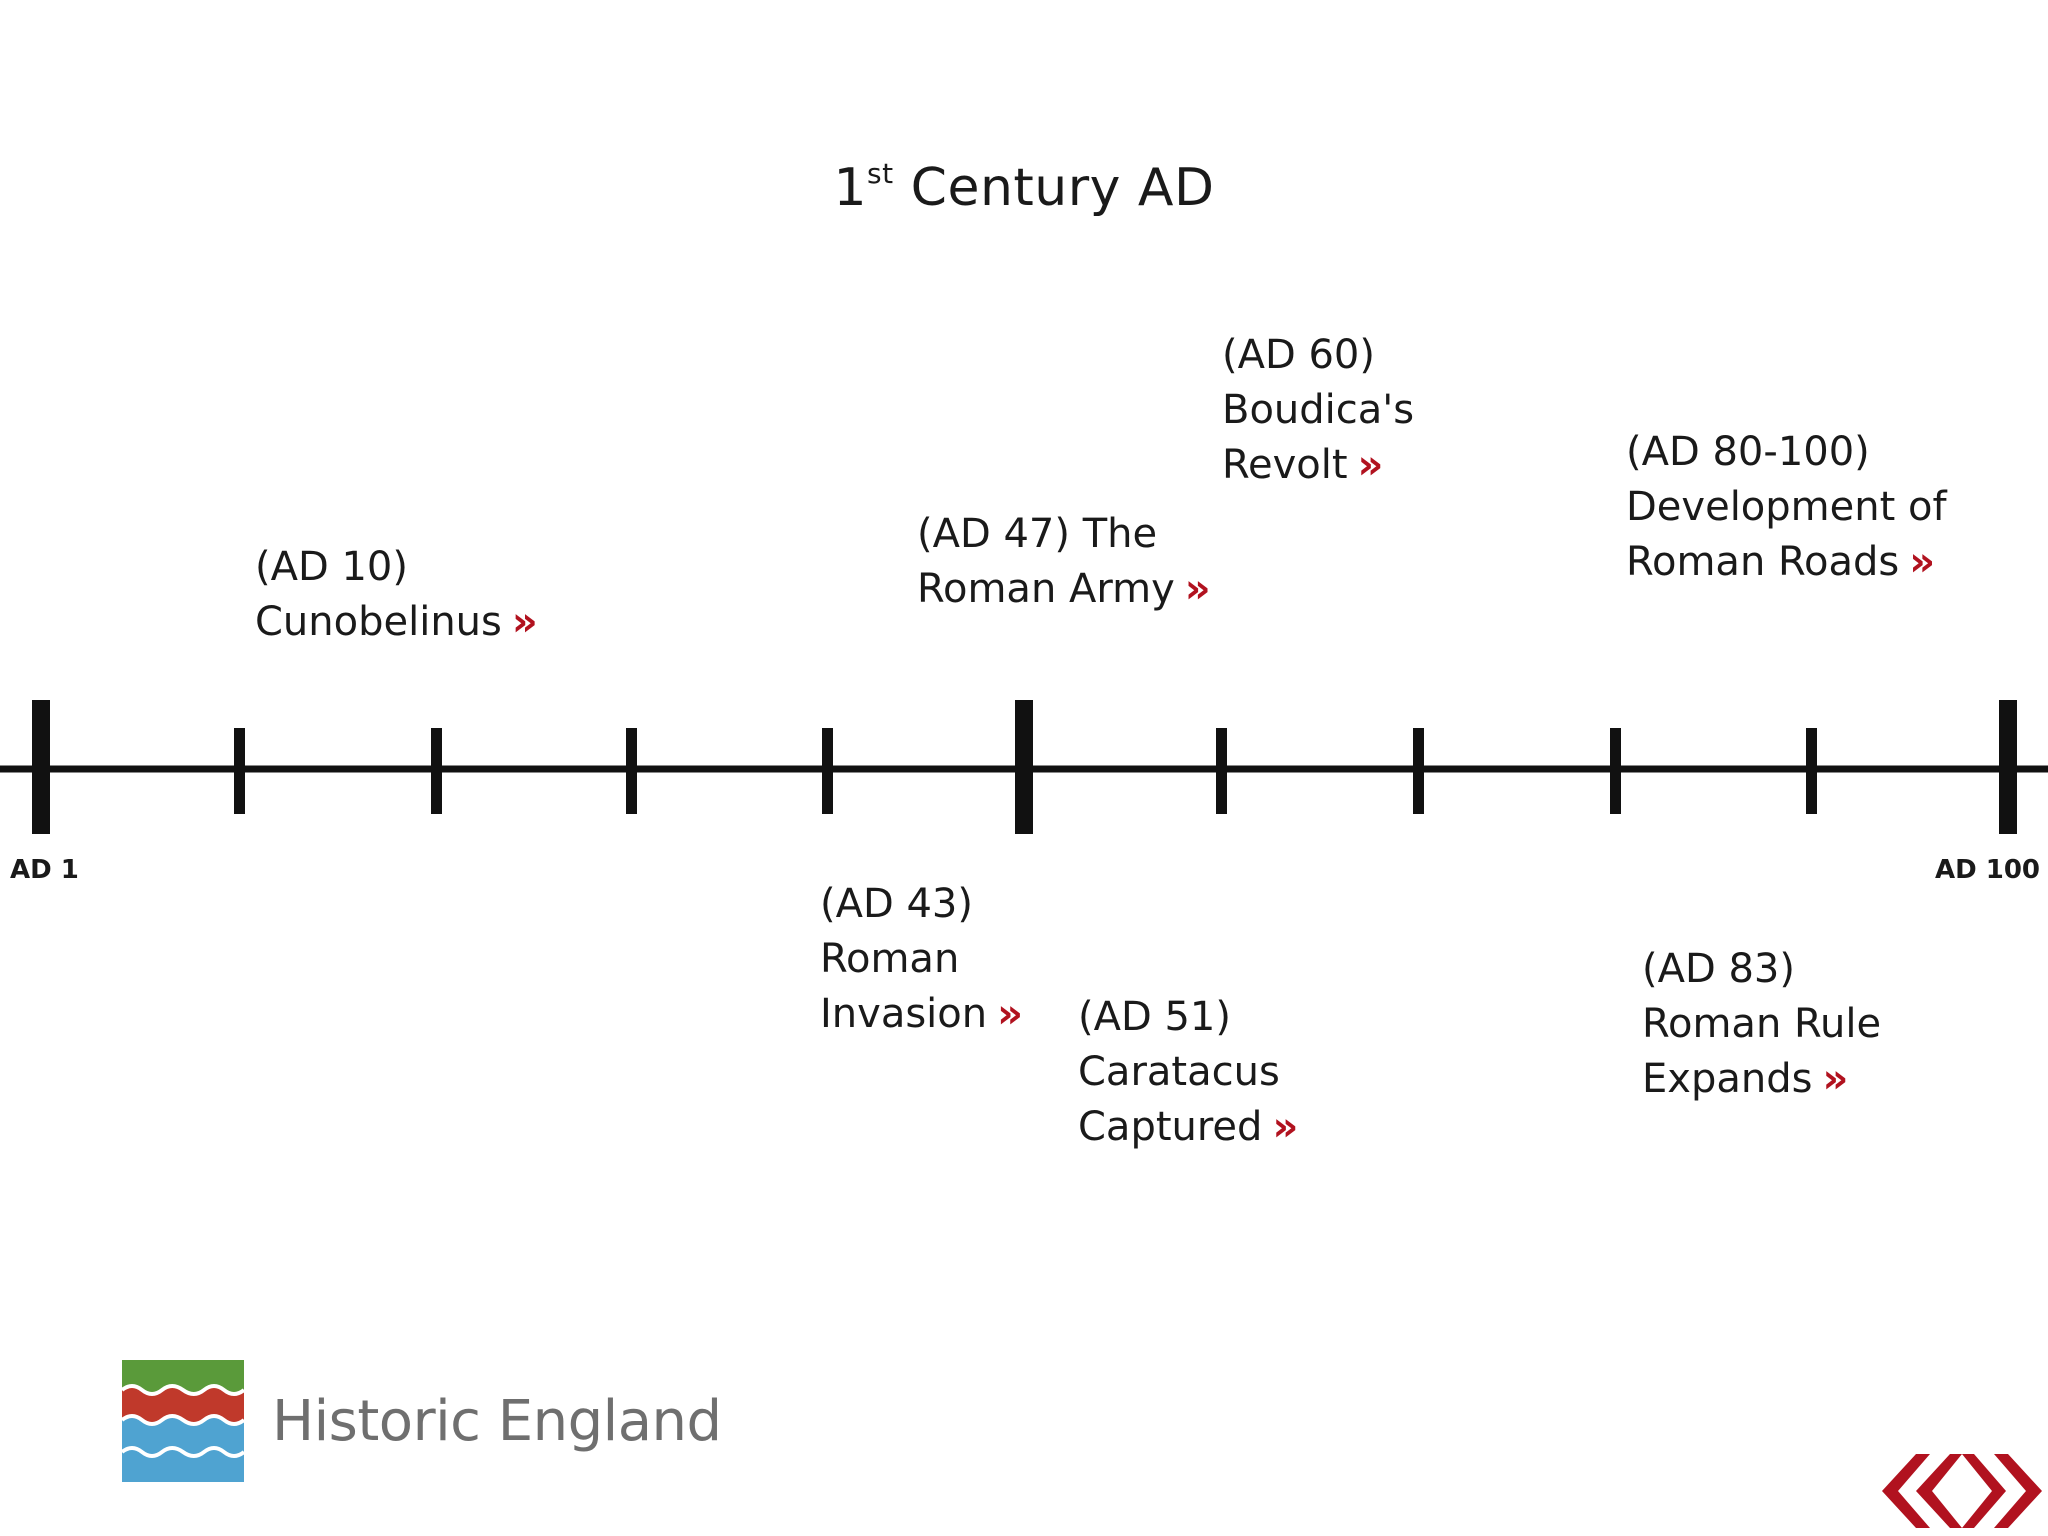  Describe the element at coordinates (2005, 1491) in the screenshot. I see `chevron-right-icon` at that location.